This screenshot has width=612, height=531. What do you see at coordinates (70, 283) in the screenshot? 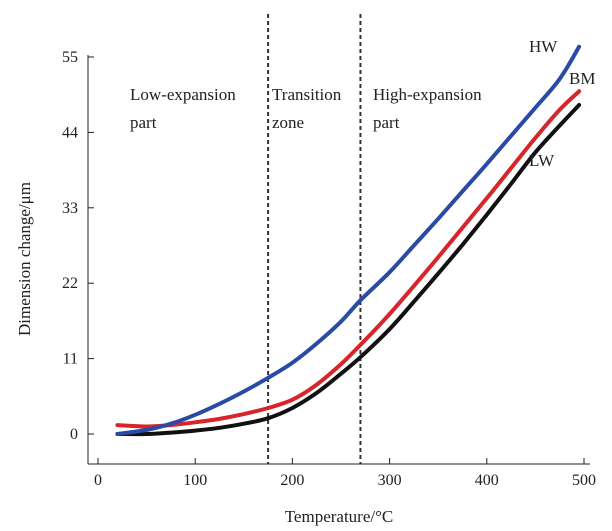
I see `y-tick-label: 22` at bounding box center [70, 283].